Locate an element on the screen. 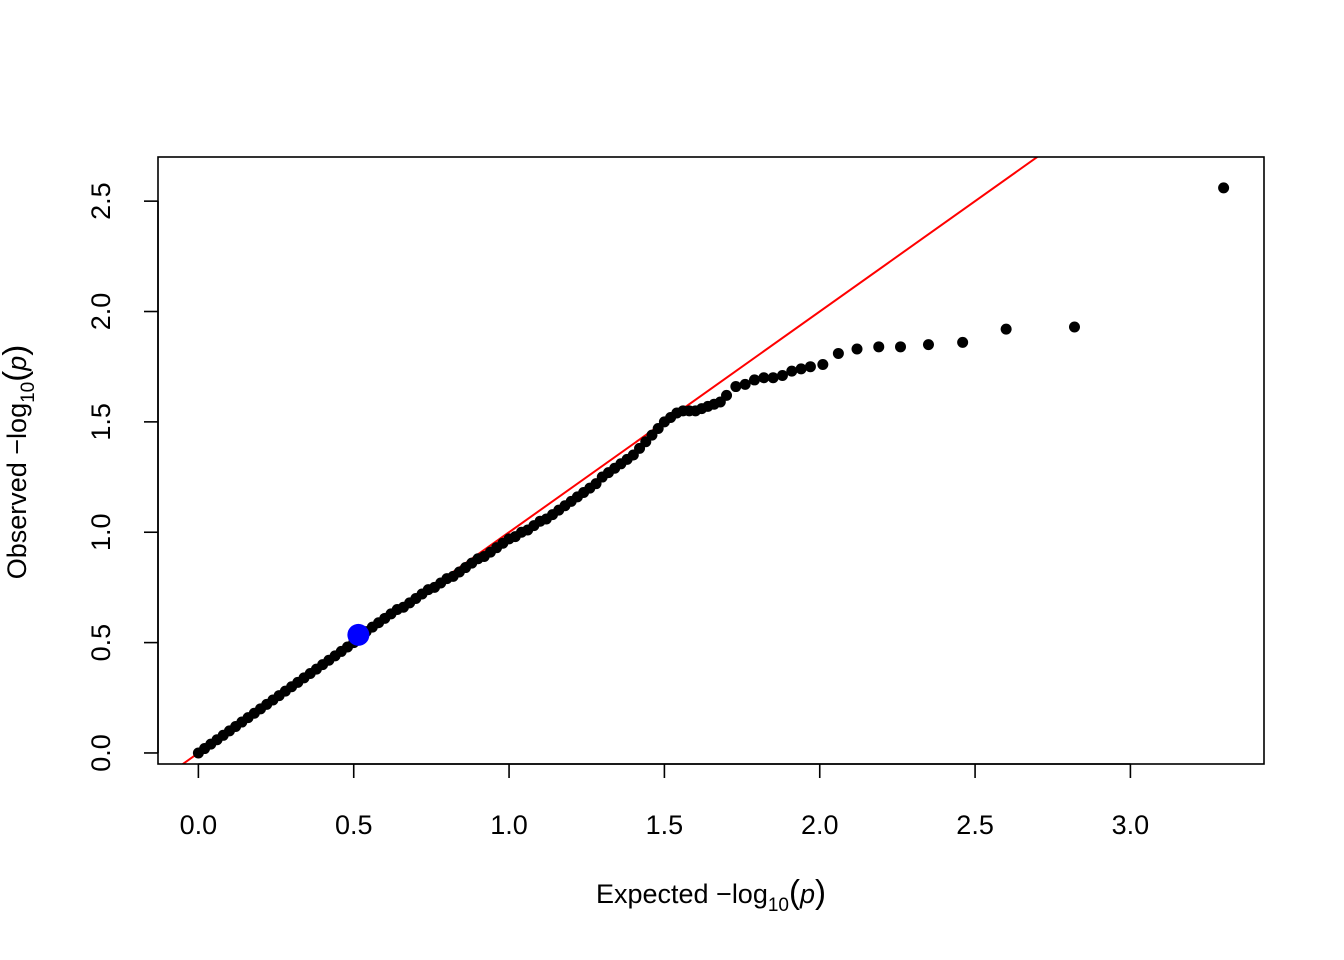 Image resolution: width=1344 pixels, height=960 pixels. x-axis: 0.0 0.5 1.0 1.5 2.0 2.5 3.0 is located at coordinates (665, 801).